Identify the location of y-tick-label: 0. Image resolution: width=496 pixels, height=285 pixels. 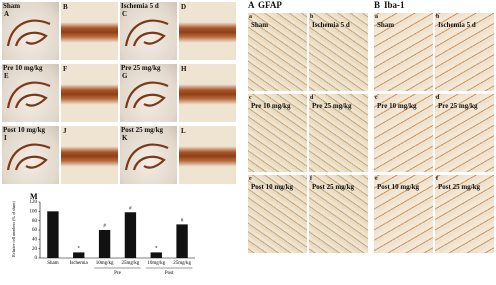
(36, 258).